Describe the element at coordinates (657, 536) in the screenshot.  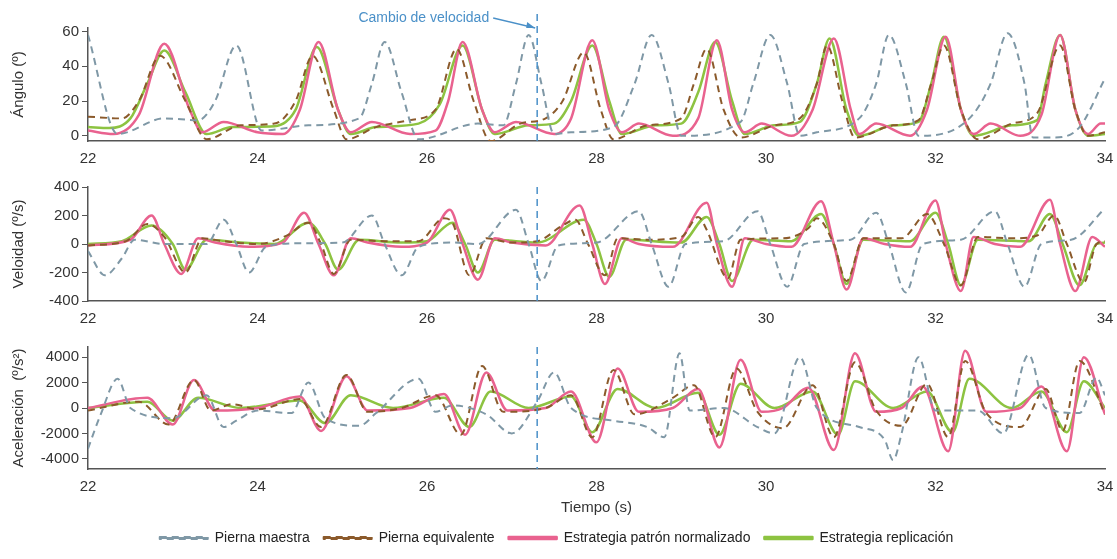
I see `legend-label: Estrategia patrón normalizado` at that location.